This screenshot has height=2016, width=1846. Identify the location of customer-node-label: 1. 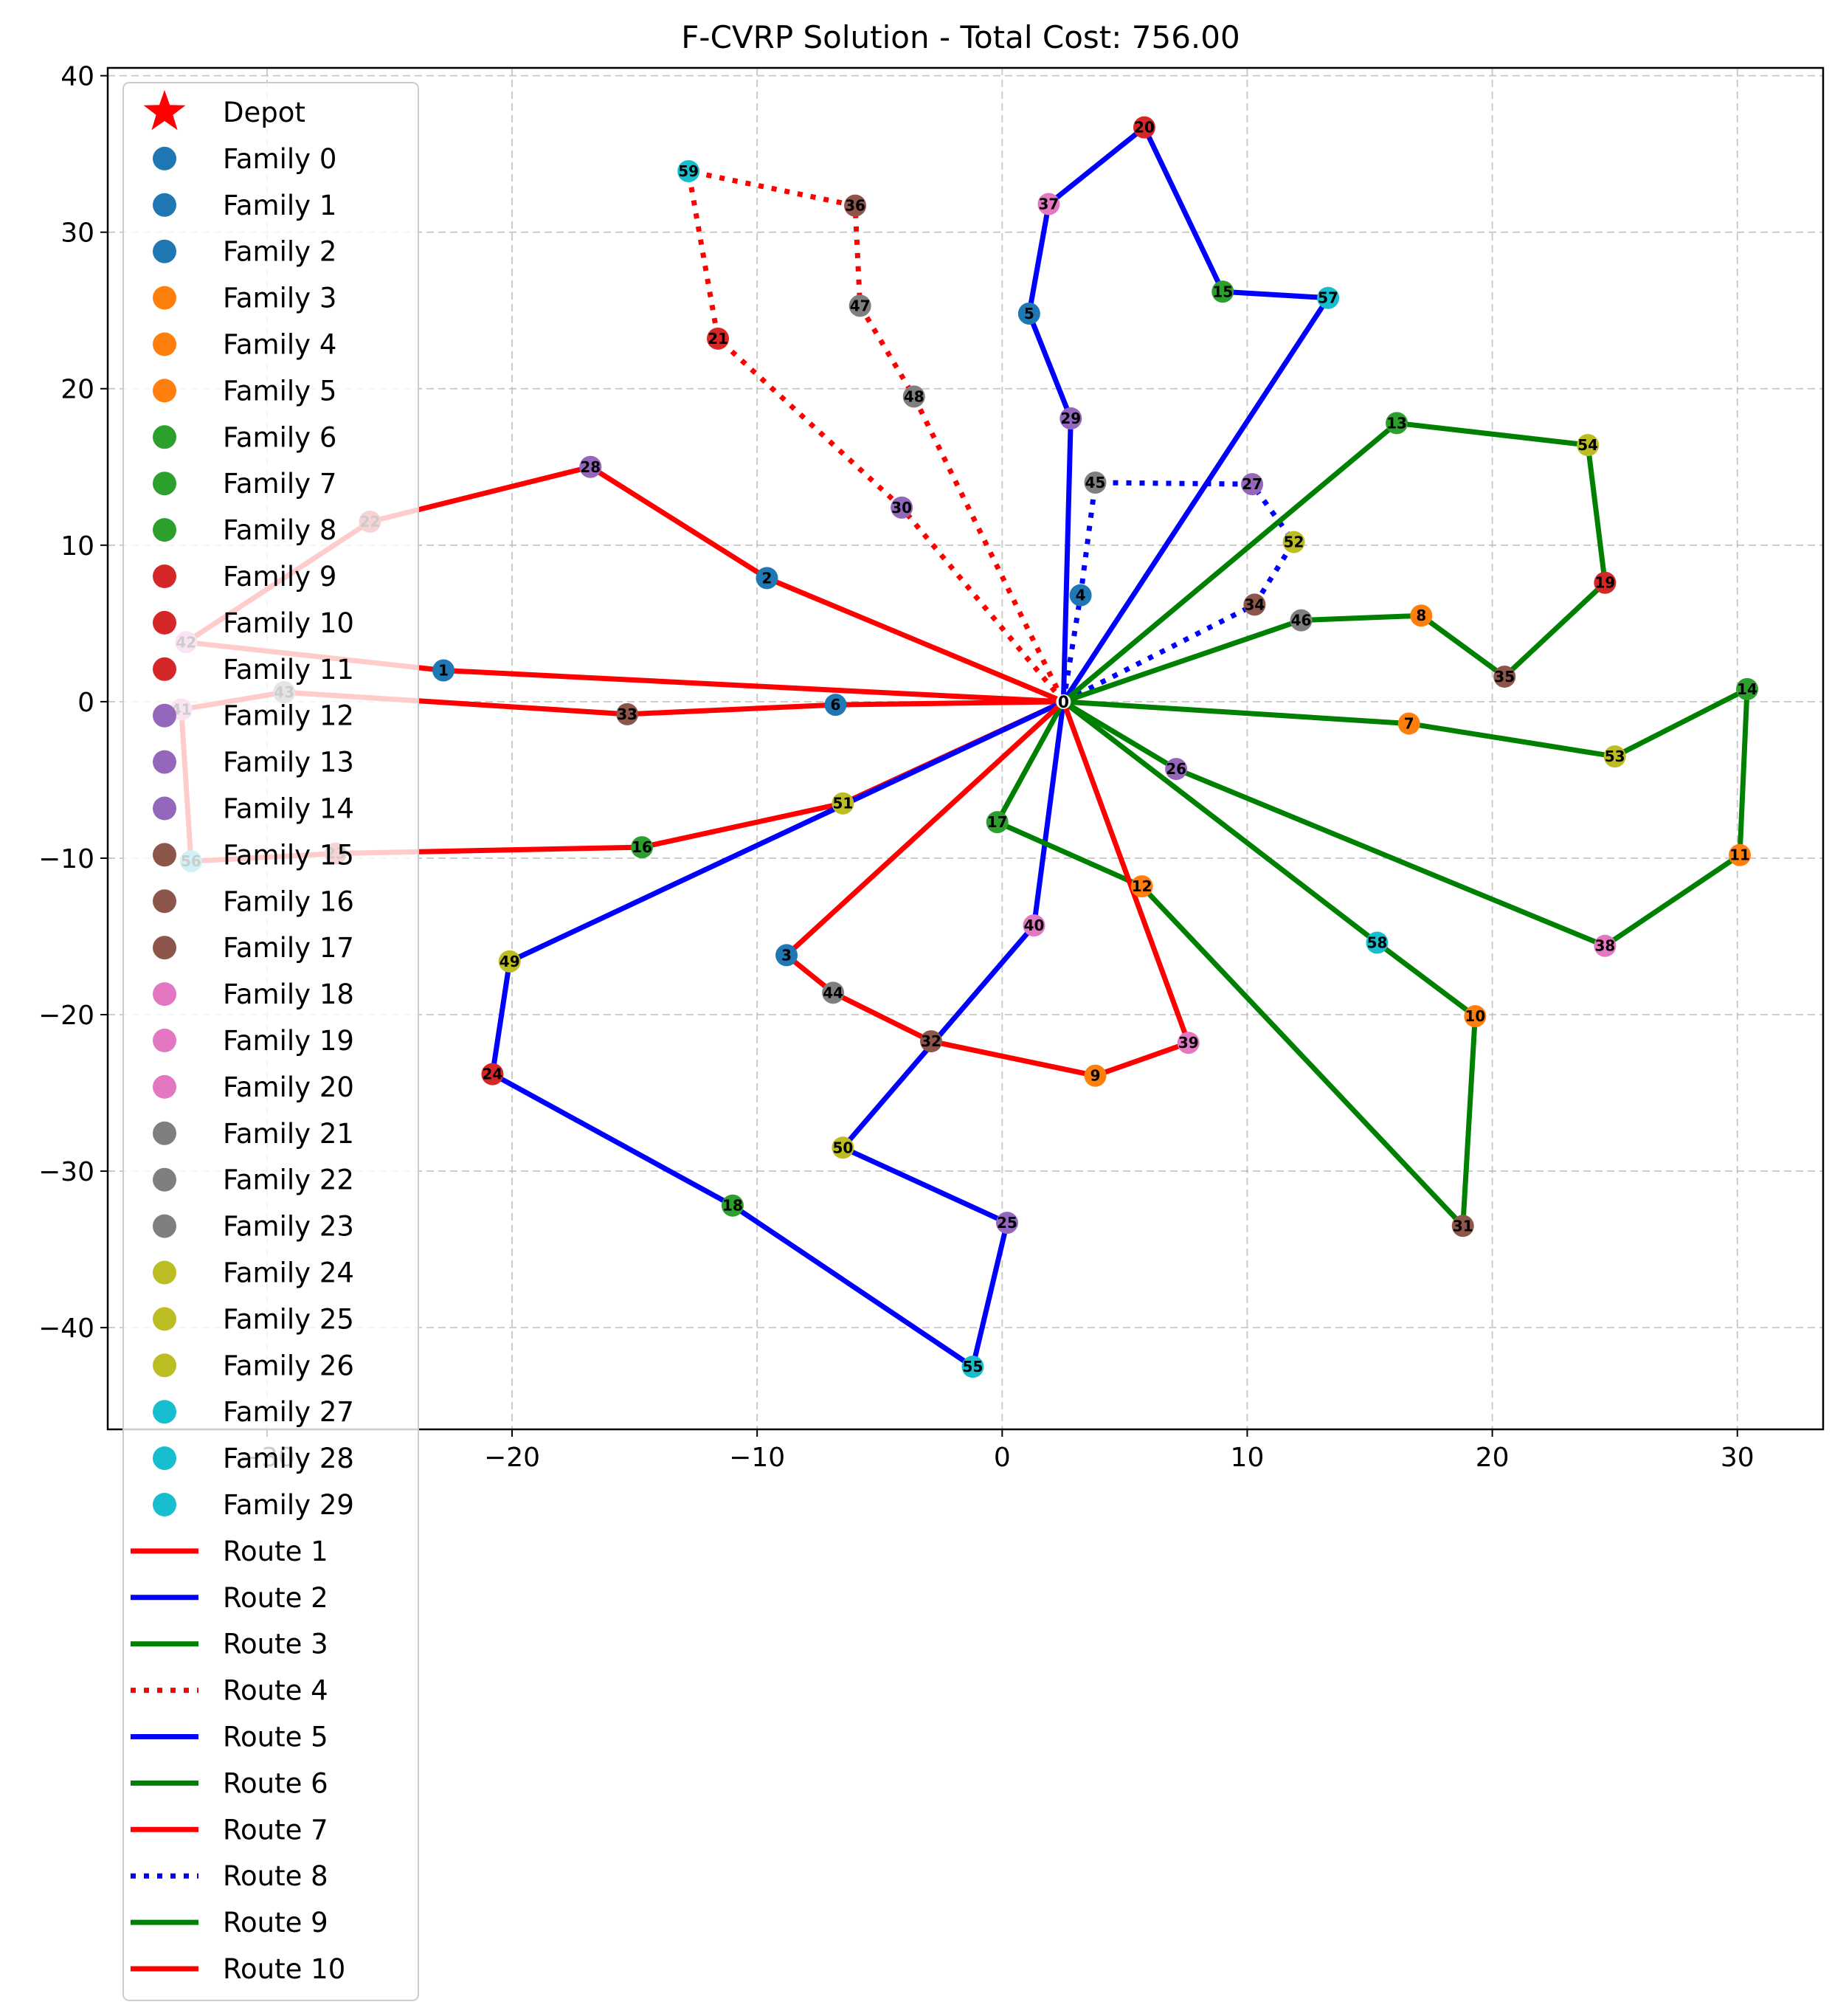
(444, 670).